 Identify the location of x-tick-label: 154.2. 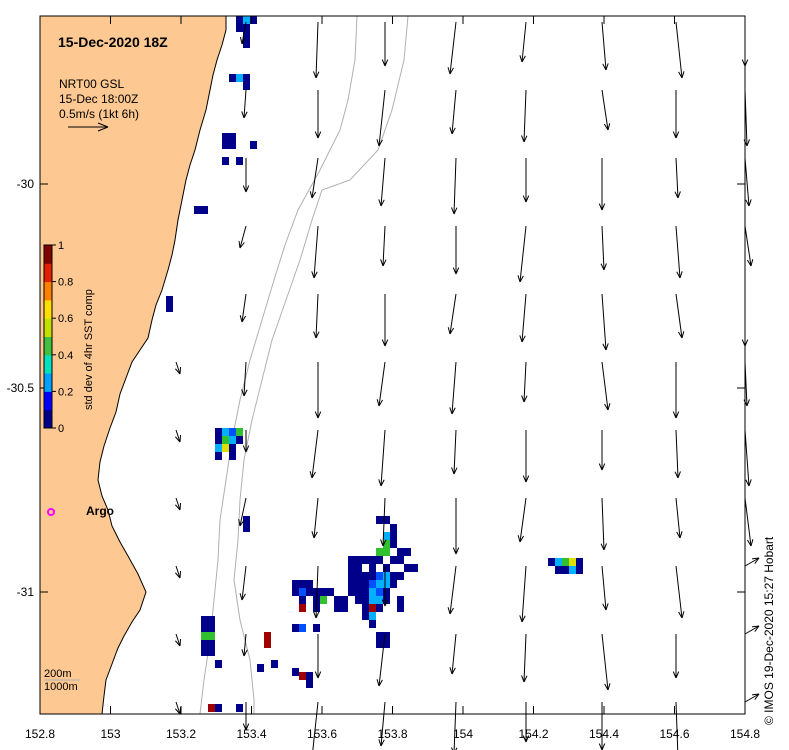
(533, 734).